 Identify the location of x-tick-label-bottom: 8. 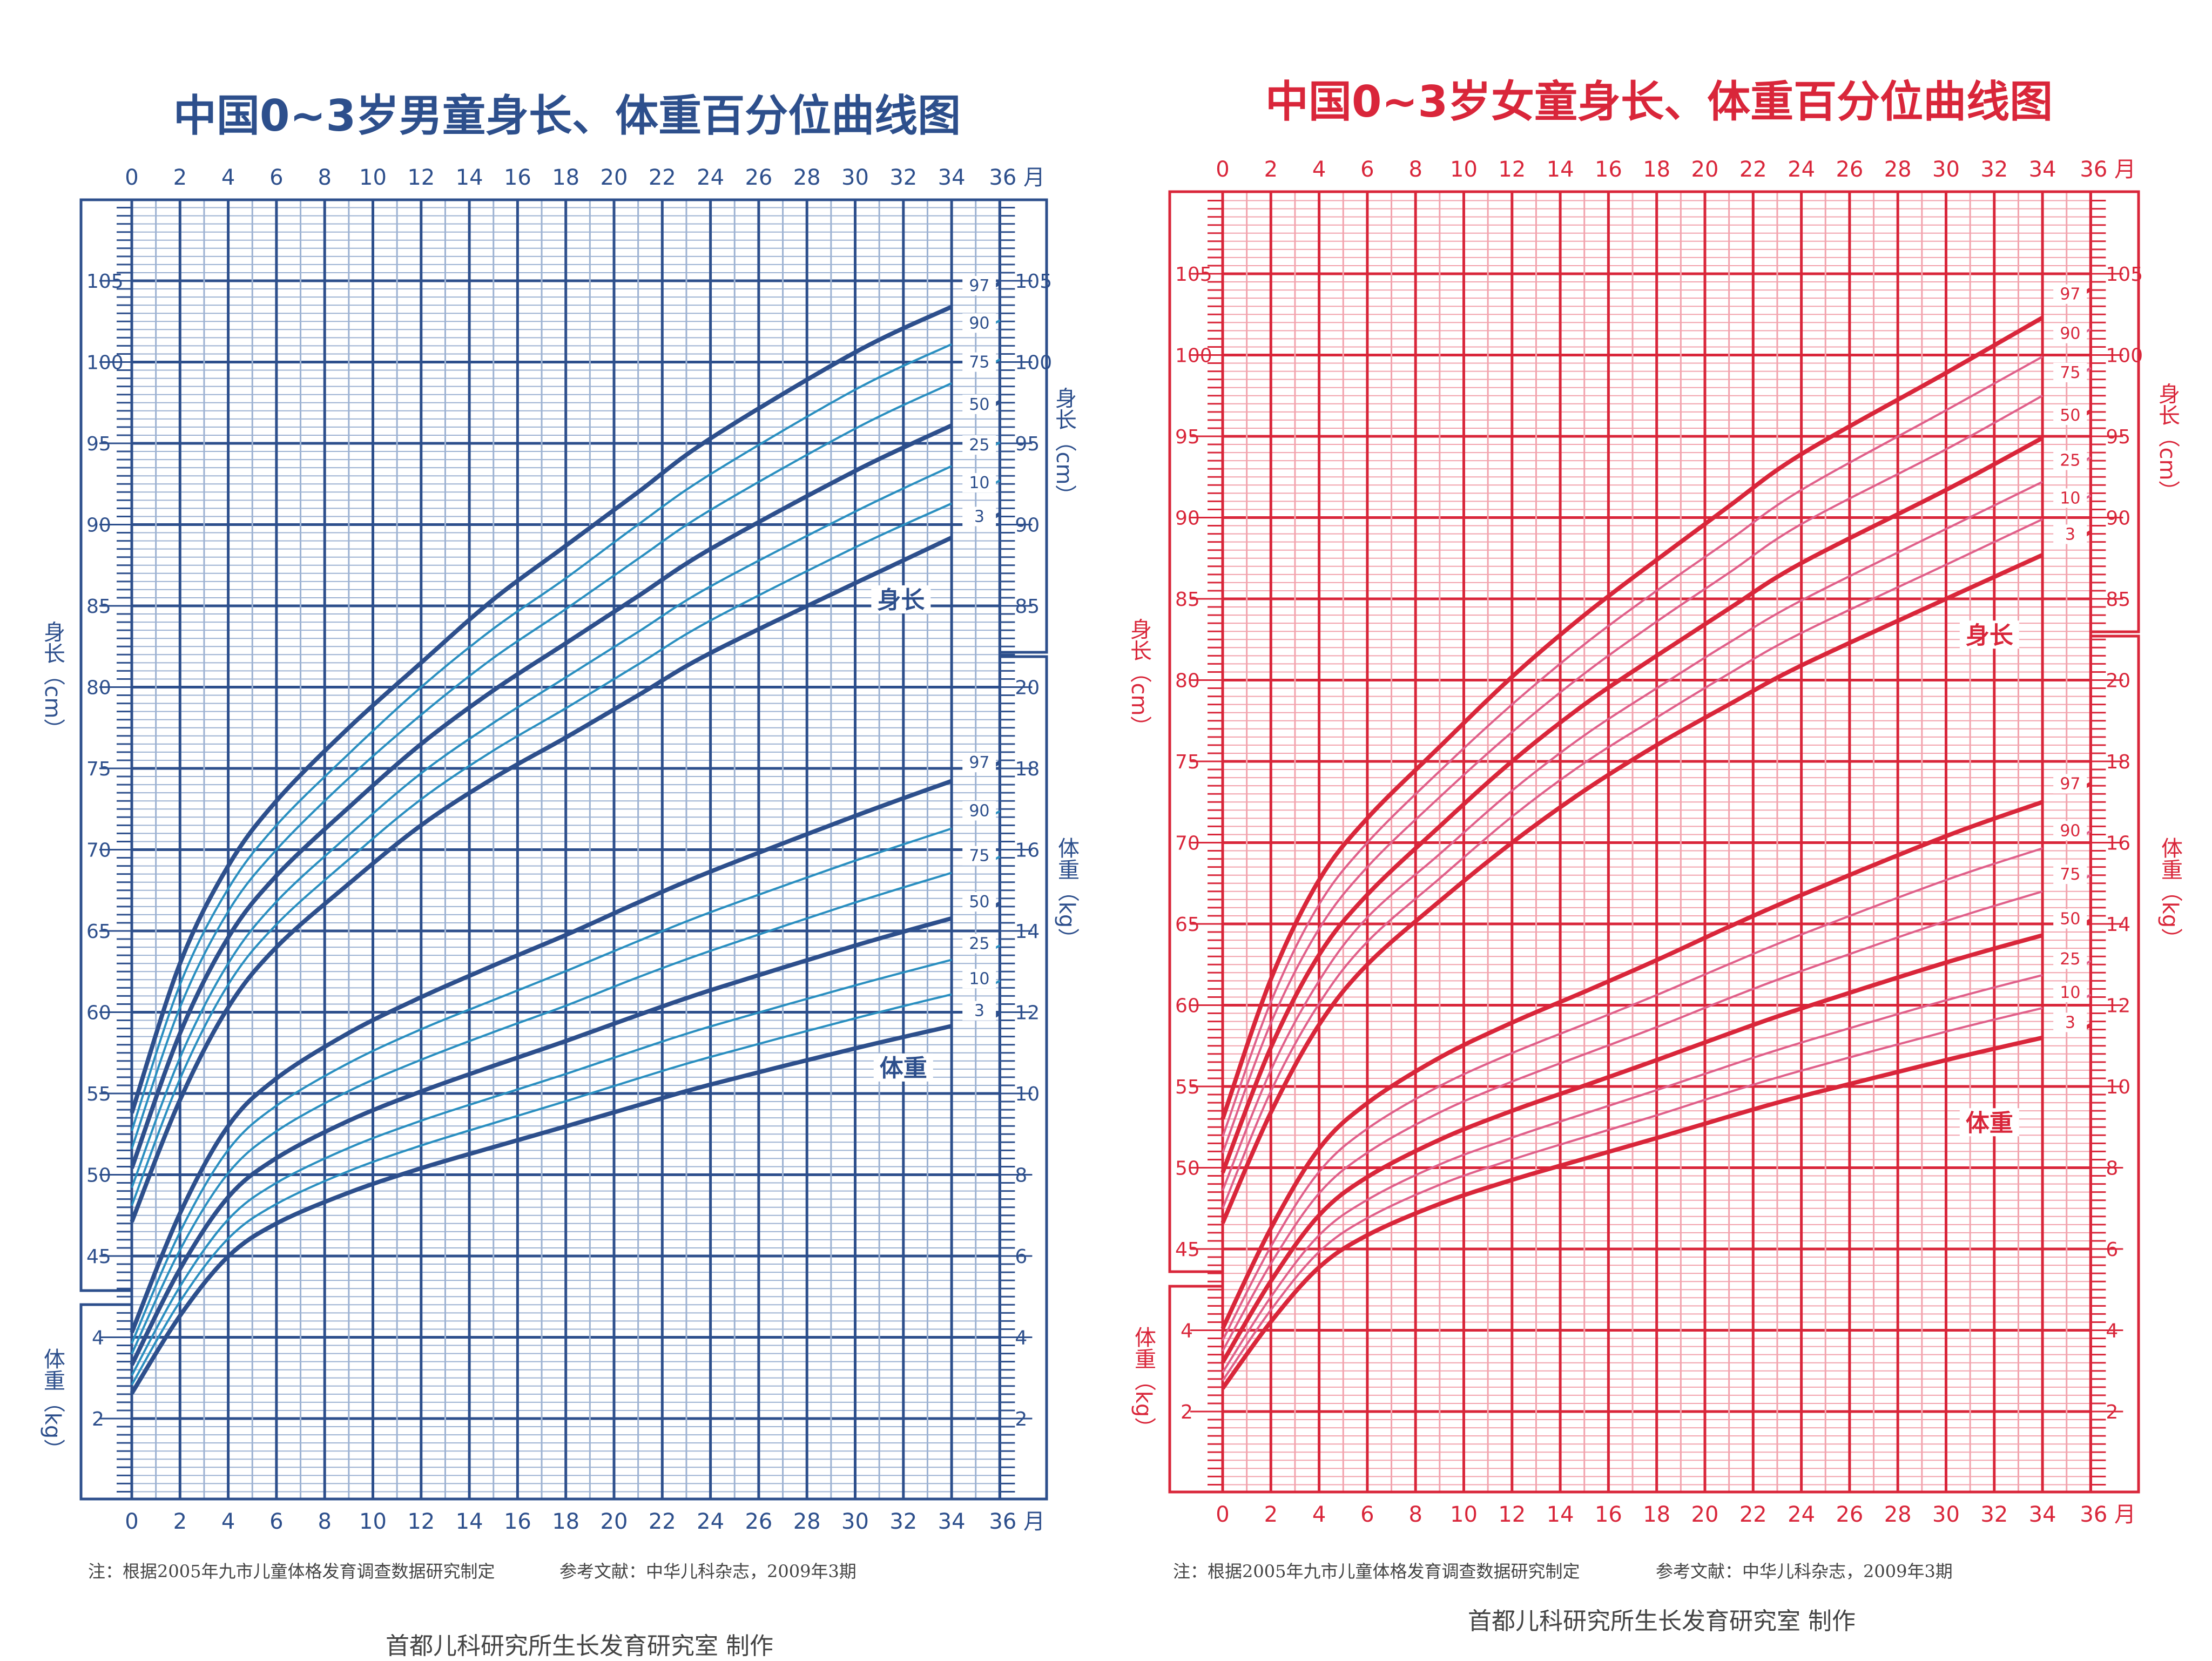
(324, 1521).